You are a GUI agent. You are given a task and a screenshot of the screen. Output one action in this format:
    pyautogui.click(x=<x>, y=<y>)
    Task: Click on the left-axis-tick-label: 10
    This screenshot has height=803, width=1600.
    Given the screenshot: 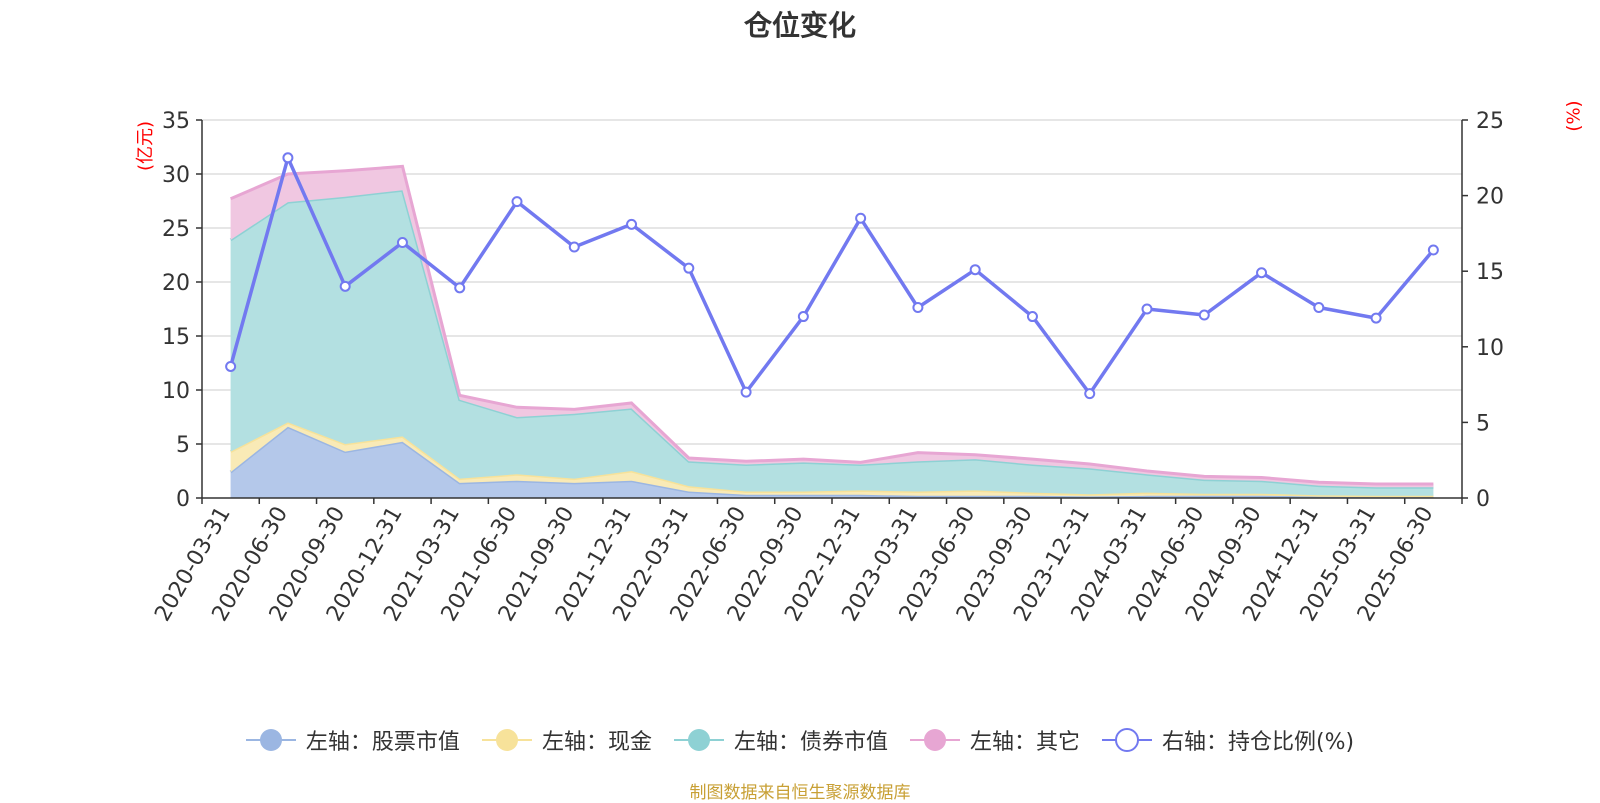 What is the action you would take?
    pyautogui.click(x=176, y=391)
    